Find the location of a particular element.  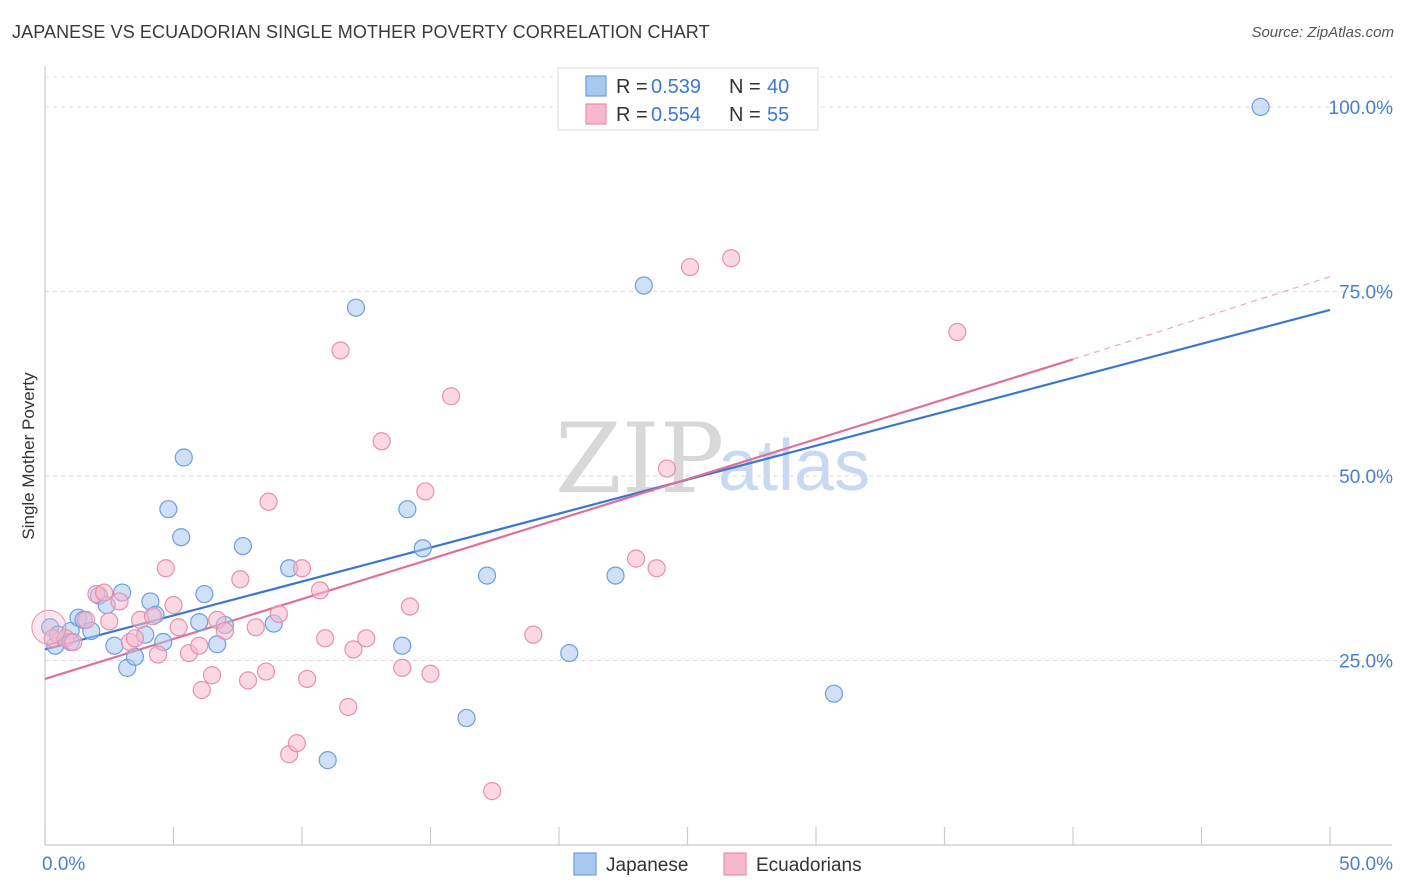

legend-n-value-japanese: 40 is located at coordinates (778, 87).